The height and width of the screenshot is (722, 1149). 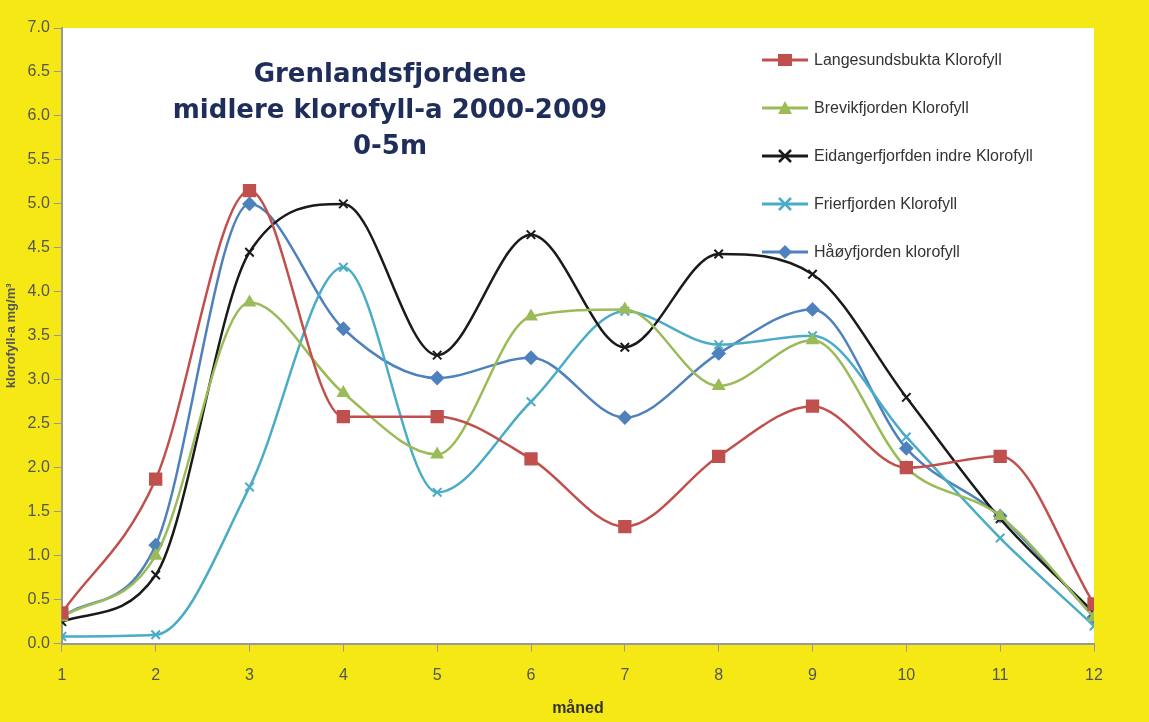 What do you see at coordinates (625, 674) in the screenshot?
I see `x-tick-label: 7` at bounding box center [625, 674].